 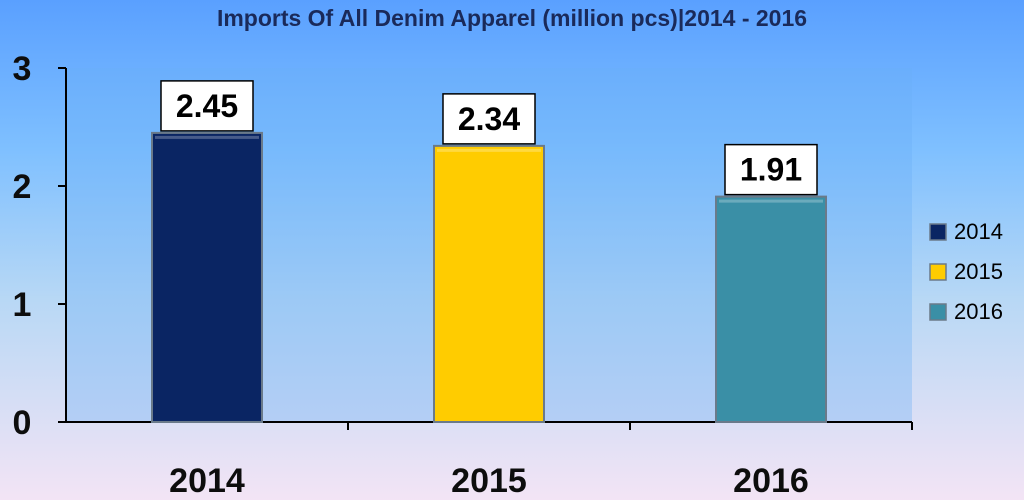 I want to click on x-tick-label: 2015, so click(x=489, y=481).